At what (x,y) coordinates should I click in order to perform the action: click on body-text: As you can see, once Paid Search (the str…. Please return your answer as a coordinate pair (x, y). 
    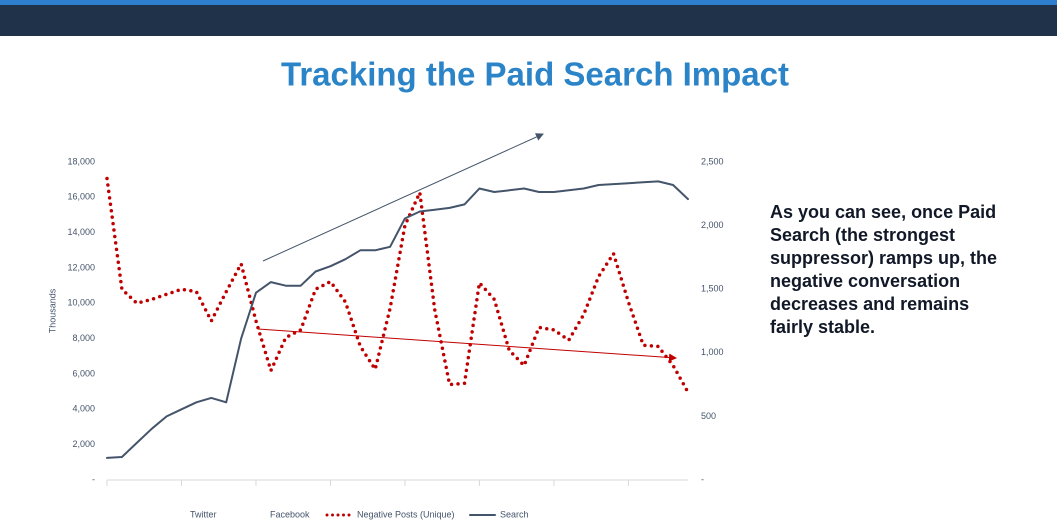
    Looking at the image, I should click on (883, 270).